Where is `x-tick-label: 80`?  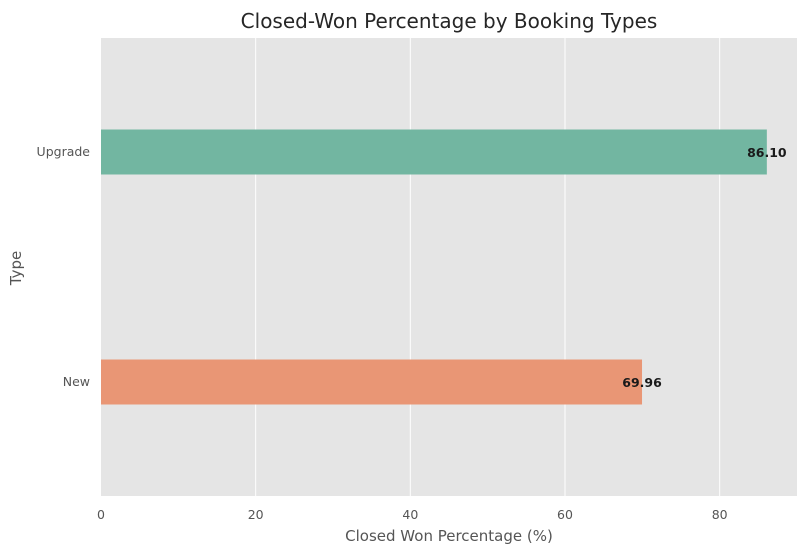
x-tick-label: 80 is located at coordinates (720, 514).